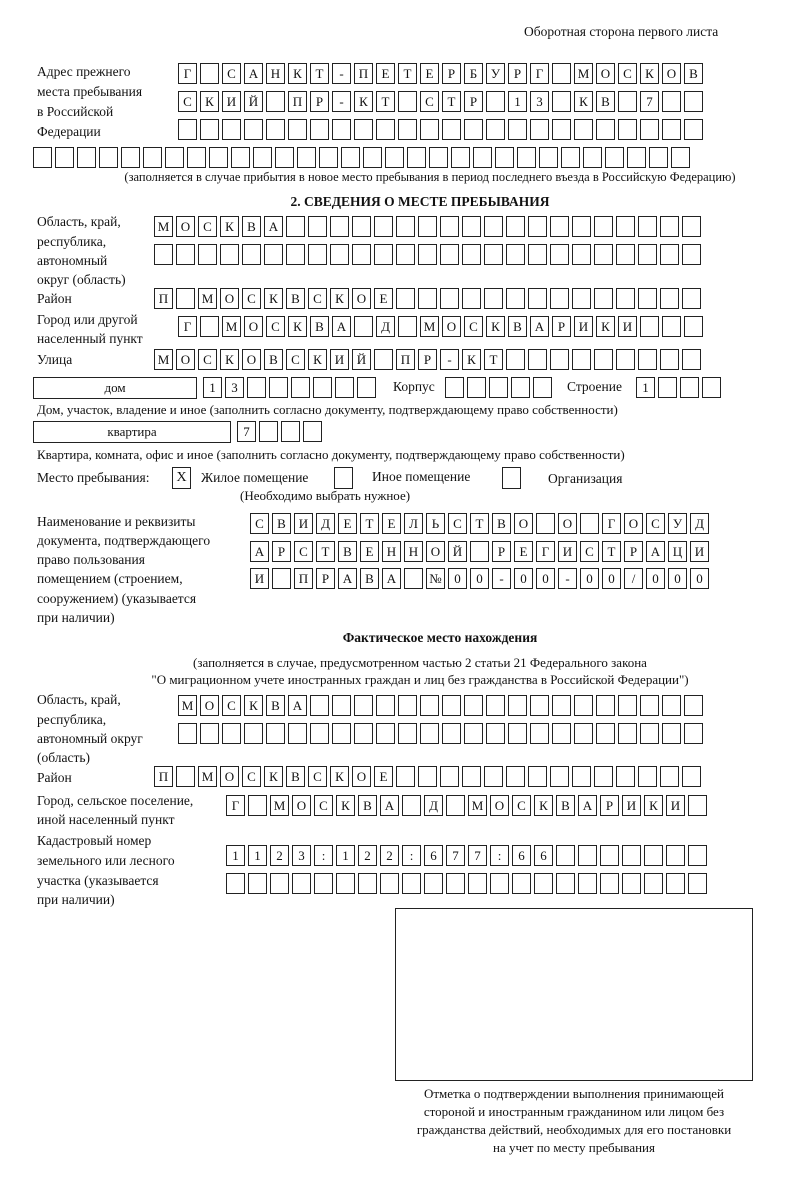 Image resolution: width=800 pixels, height=1180 pixels. Describe the element at coordinates (257, 855) in the screenshot. I see `char-cell: 1` at that location.